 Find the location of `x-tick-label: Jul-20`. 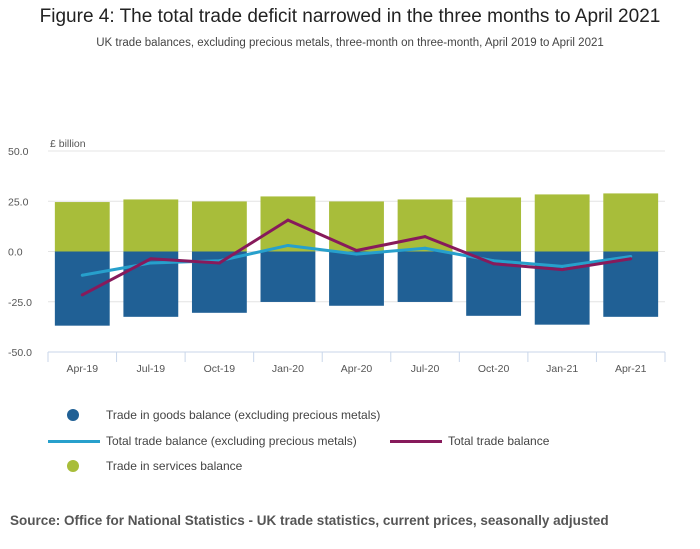

x-tick-label: Jul-20 is located at coordinates (425, 369).